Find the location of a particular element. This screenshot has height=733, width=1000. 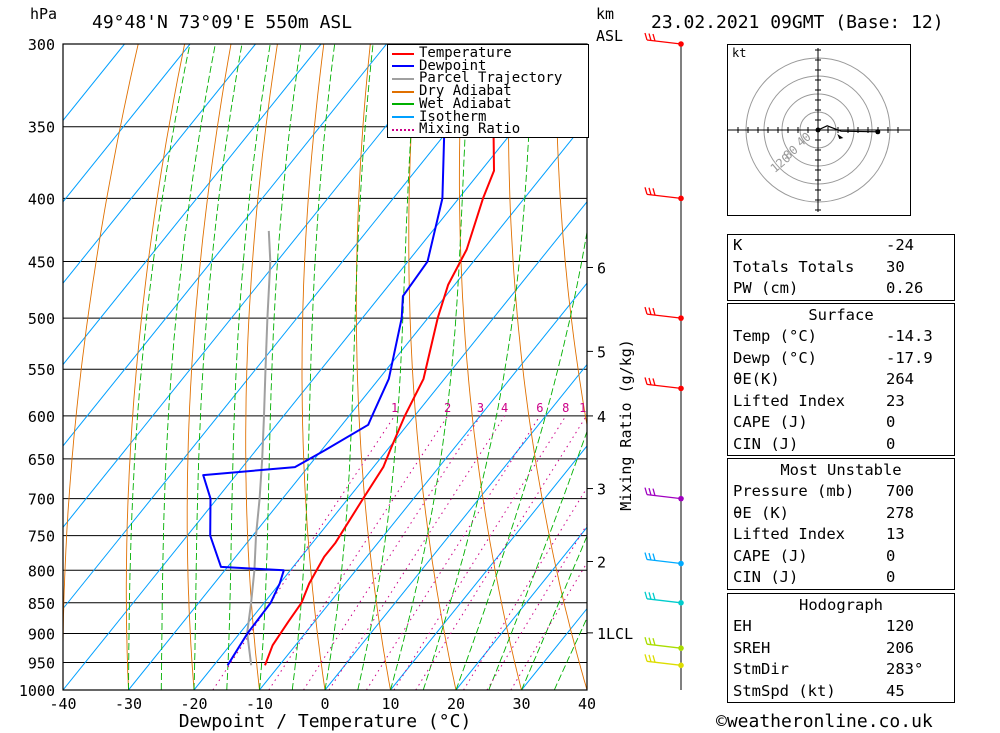

pressure-tick-label: 500 is located at coordinates (41, 319).